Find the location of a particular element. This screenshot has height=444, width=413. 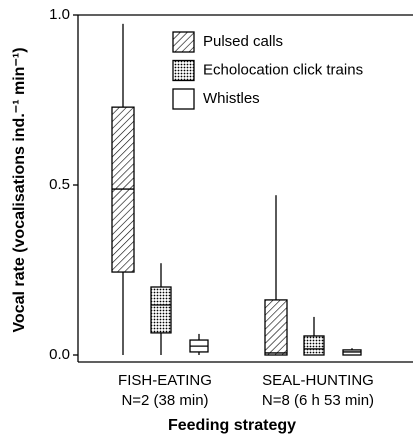

legend-label: Whistles is located at coordinates (231, 98).